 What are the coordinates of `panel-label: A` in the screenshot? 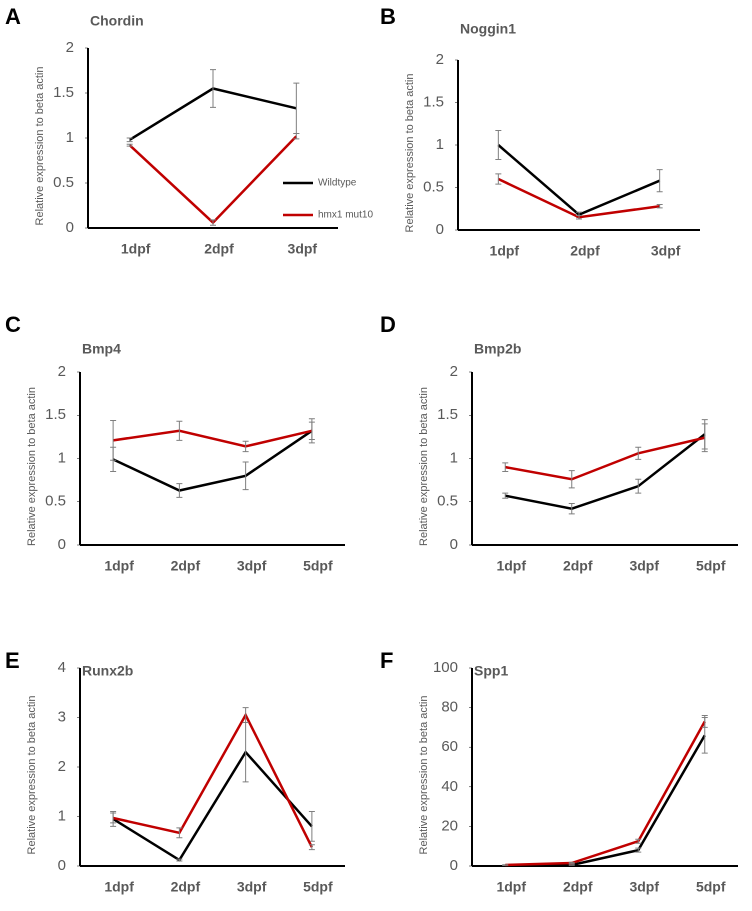 It's located at (13, 16).